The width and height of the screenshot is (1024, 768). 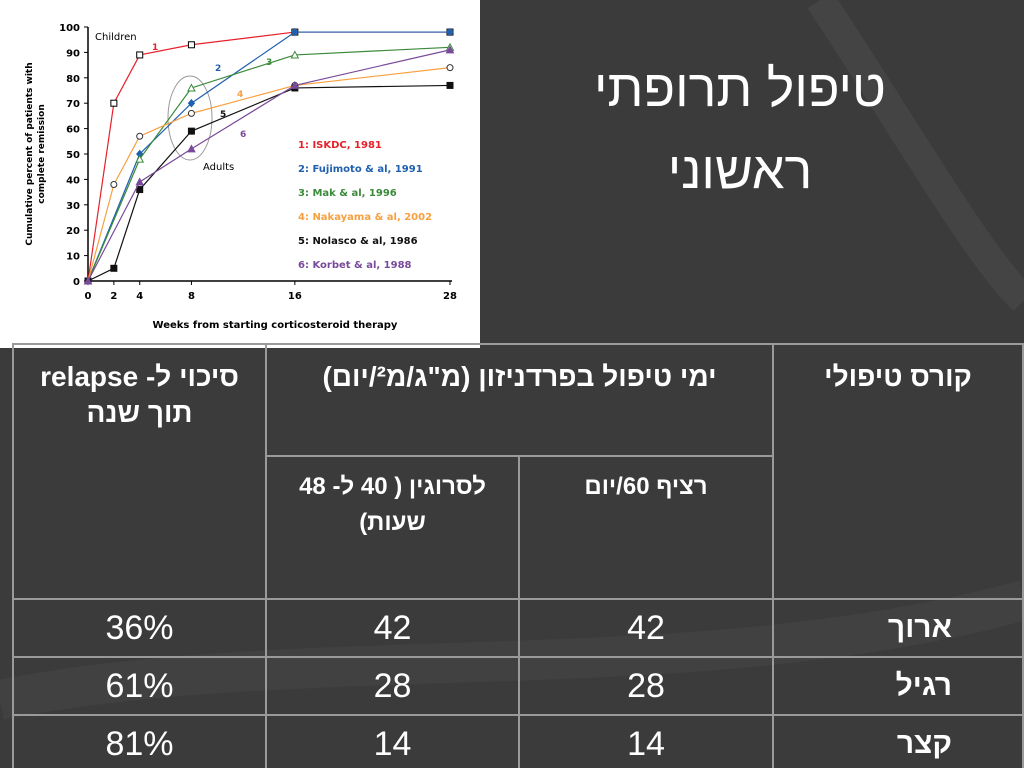 I want to click on header-cell: לסרוגין ( 40 ל- 48 שעות), so click(x=392, y=527).